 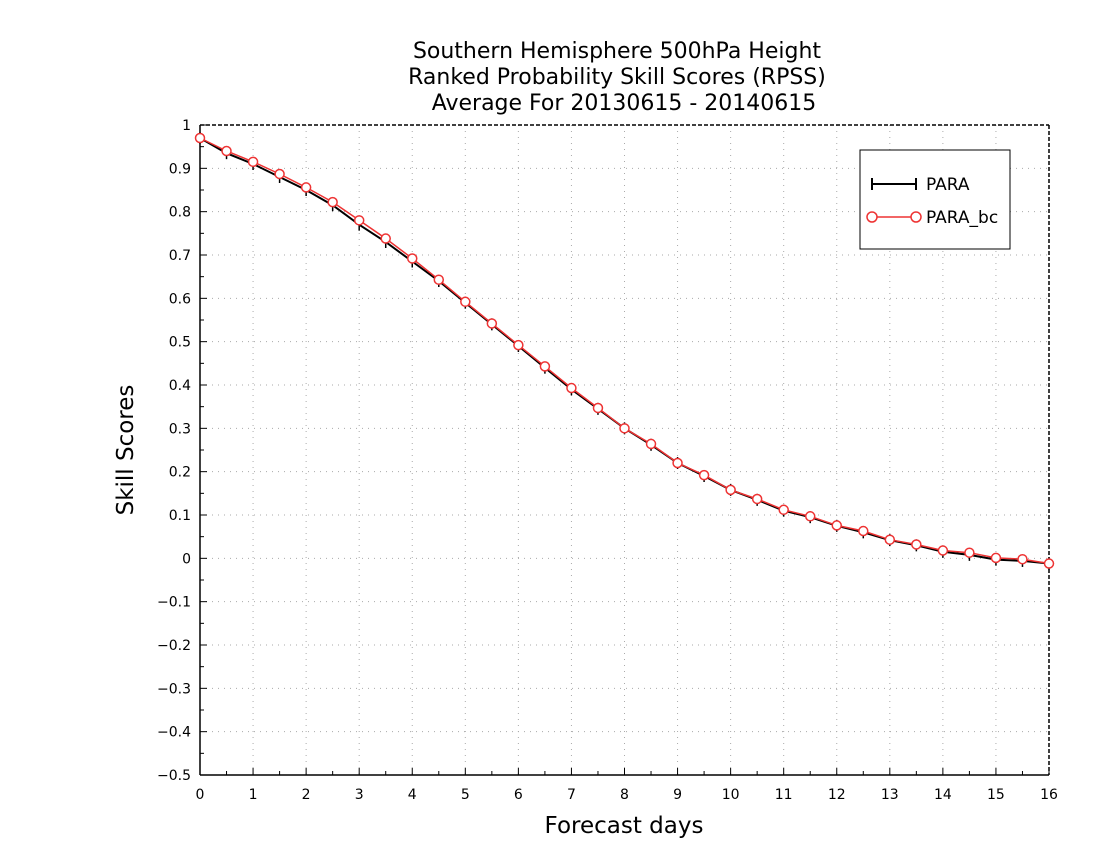 I want to click on legend-label-para: PARA, so click(x=948, y=185).